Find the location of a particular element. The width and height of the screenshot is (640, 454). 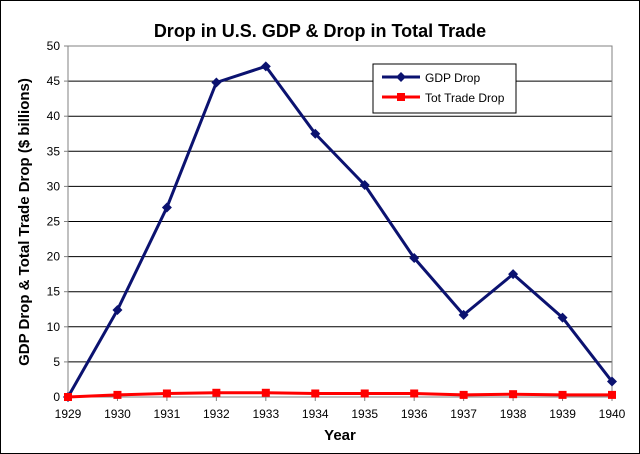

y-tick-label: 15 is located at coordinates (54, 292).